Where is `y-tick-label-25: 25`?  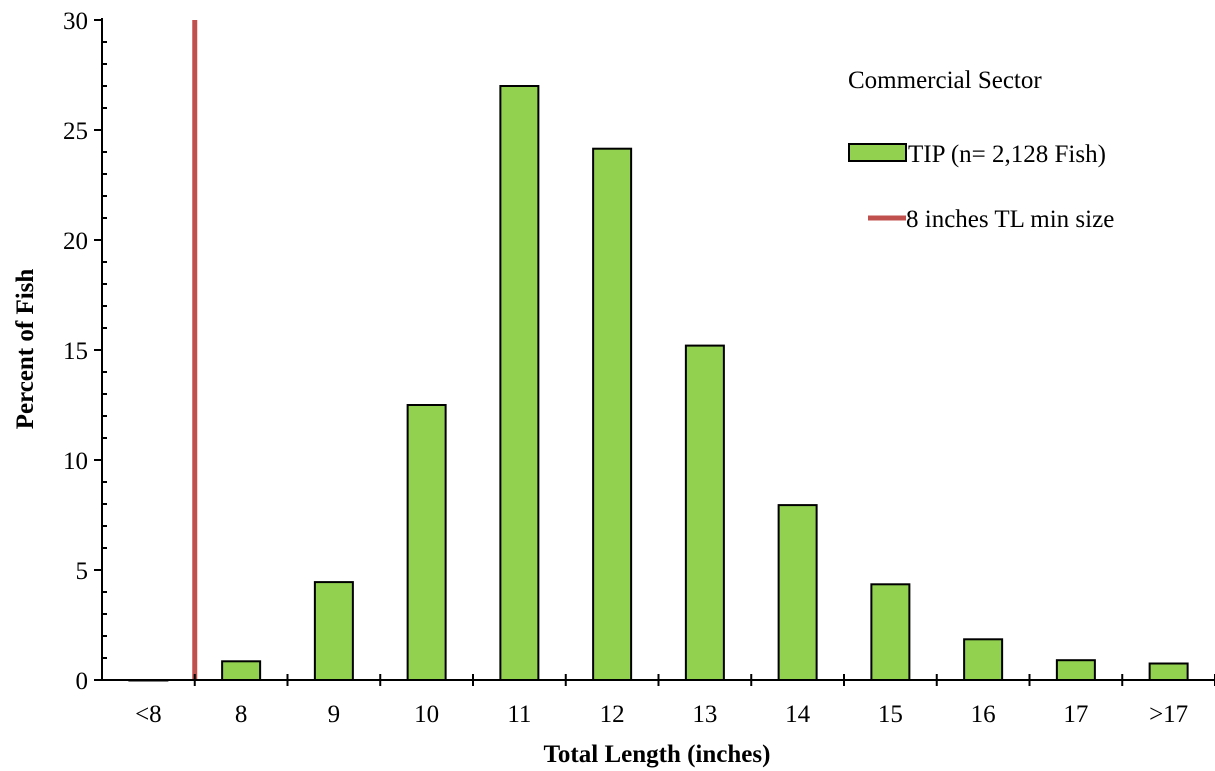 y-tick-label-25: 25 is located at coordinates (75, 131).